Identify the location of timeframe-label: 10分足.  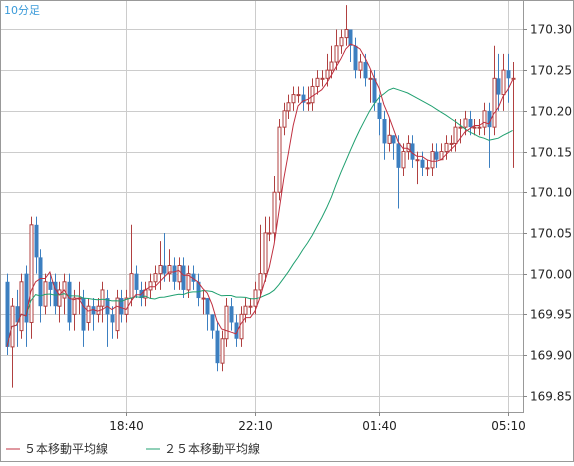
(22, 10).